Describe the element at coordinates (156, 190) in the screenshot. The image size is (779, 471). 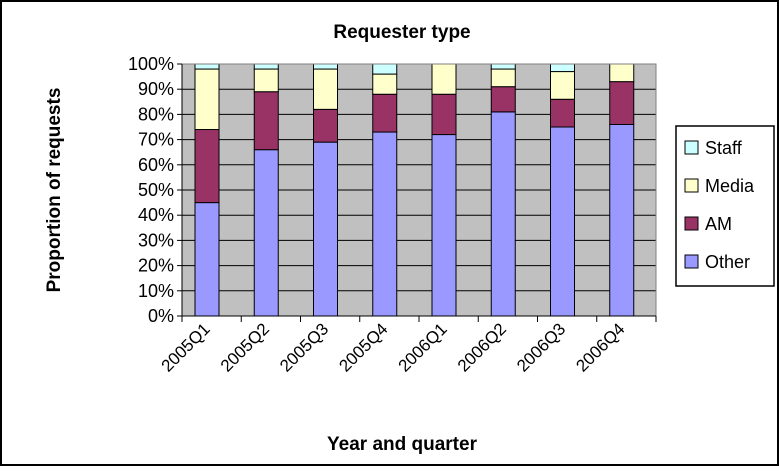
I see `y-tick-label: 50%` at that location.